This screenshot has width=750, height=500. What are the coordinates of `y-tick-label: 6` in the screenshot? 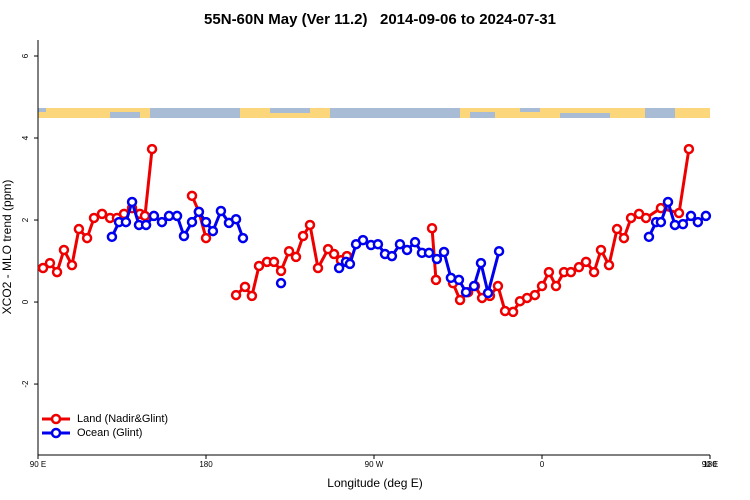 It's located at (25, 55).